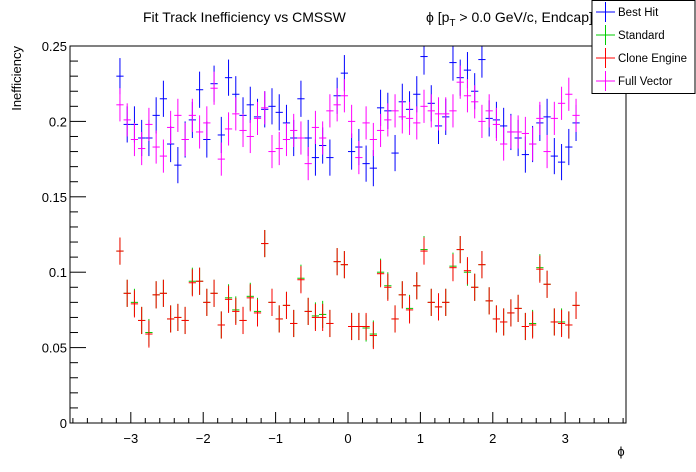  What do you see at coordinates (420, 438) in the screenshot?
I see `x-tick-label: 1` at bounding box center [420, 438].